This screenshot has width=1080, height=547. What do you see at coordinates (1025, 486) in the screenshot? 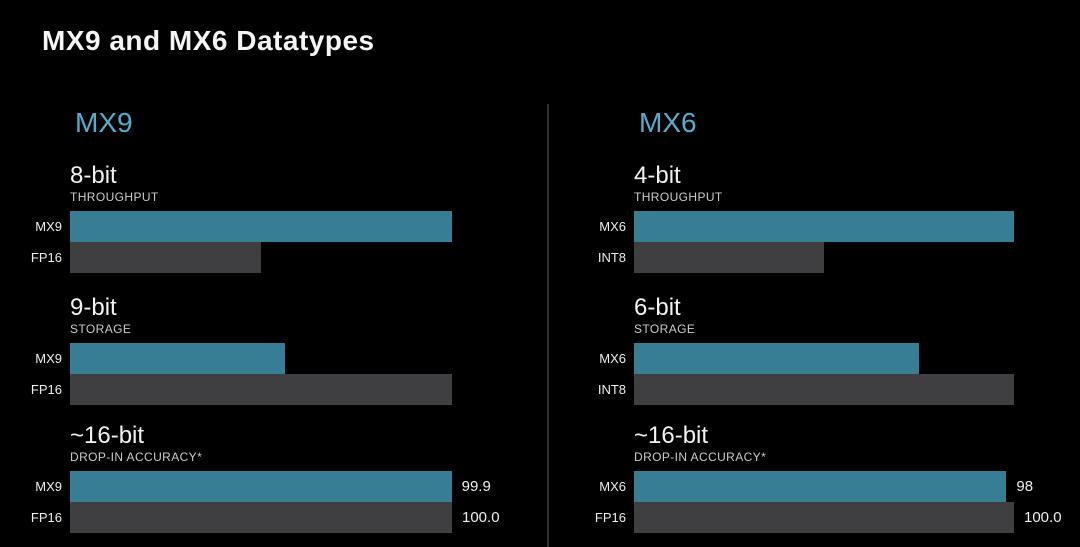
I see `bar-value-label: 98` at bounding box center [1025, 486].